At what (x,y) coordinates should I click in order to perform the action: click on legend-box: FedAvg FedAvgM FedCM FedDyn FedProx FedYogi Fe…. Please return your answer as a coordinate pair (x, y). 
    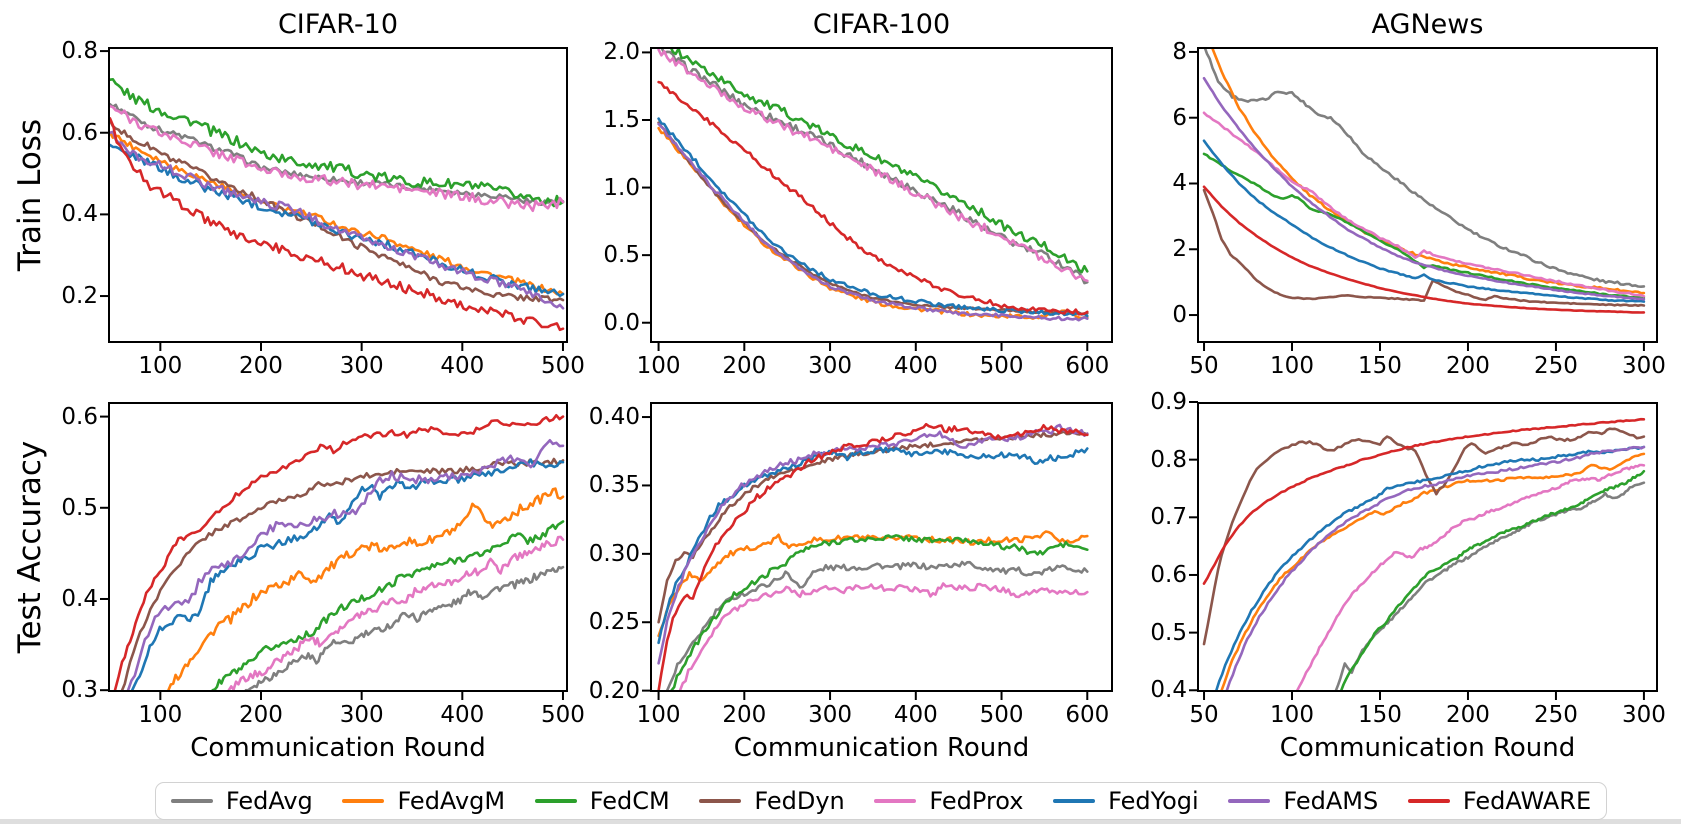
    Looking at the image, I should click on (881, 801).